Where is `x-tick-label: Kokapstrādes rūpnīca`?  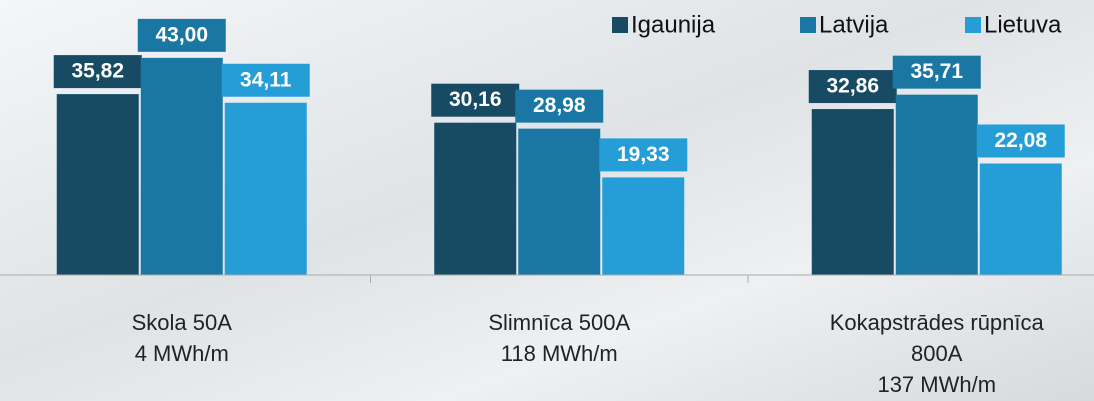 x-tick-label: Kokapstrādes rūpnīca is located at coordinates (937, 322).